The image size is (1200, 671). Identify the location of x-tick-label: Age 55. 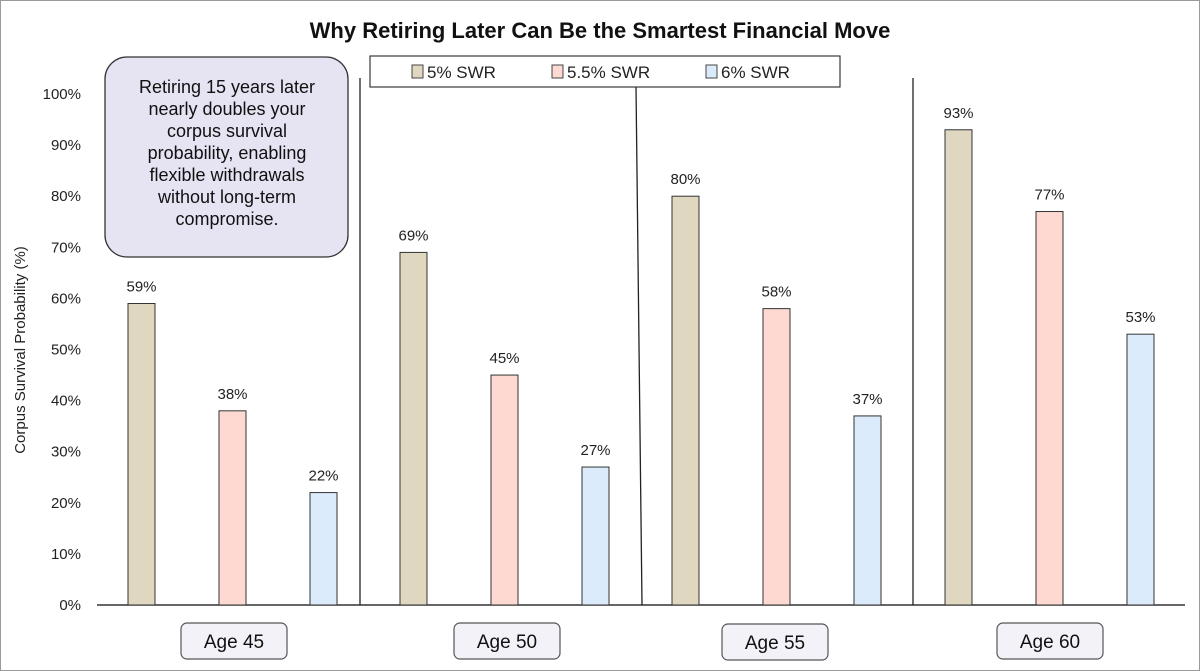
(775, 643).